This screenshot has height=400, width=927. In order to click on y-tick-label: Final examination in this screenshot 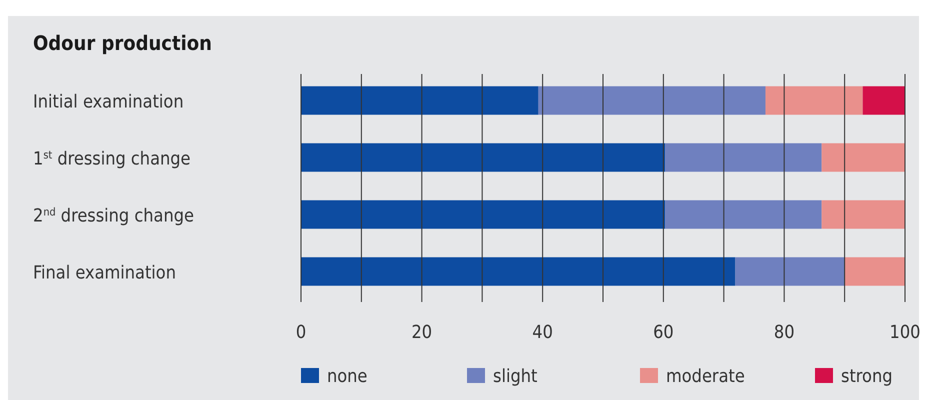, I will do `click(104, 273)`.